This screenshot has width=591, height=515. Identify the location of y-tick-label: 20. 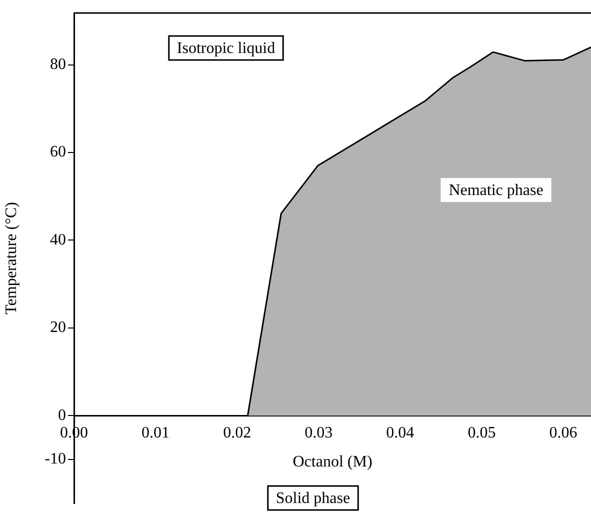
(58, 327).